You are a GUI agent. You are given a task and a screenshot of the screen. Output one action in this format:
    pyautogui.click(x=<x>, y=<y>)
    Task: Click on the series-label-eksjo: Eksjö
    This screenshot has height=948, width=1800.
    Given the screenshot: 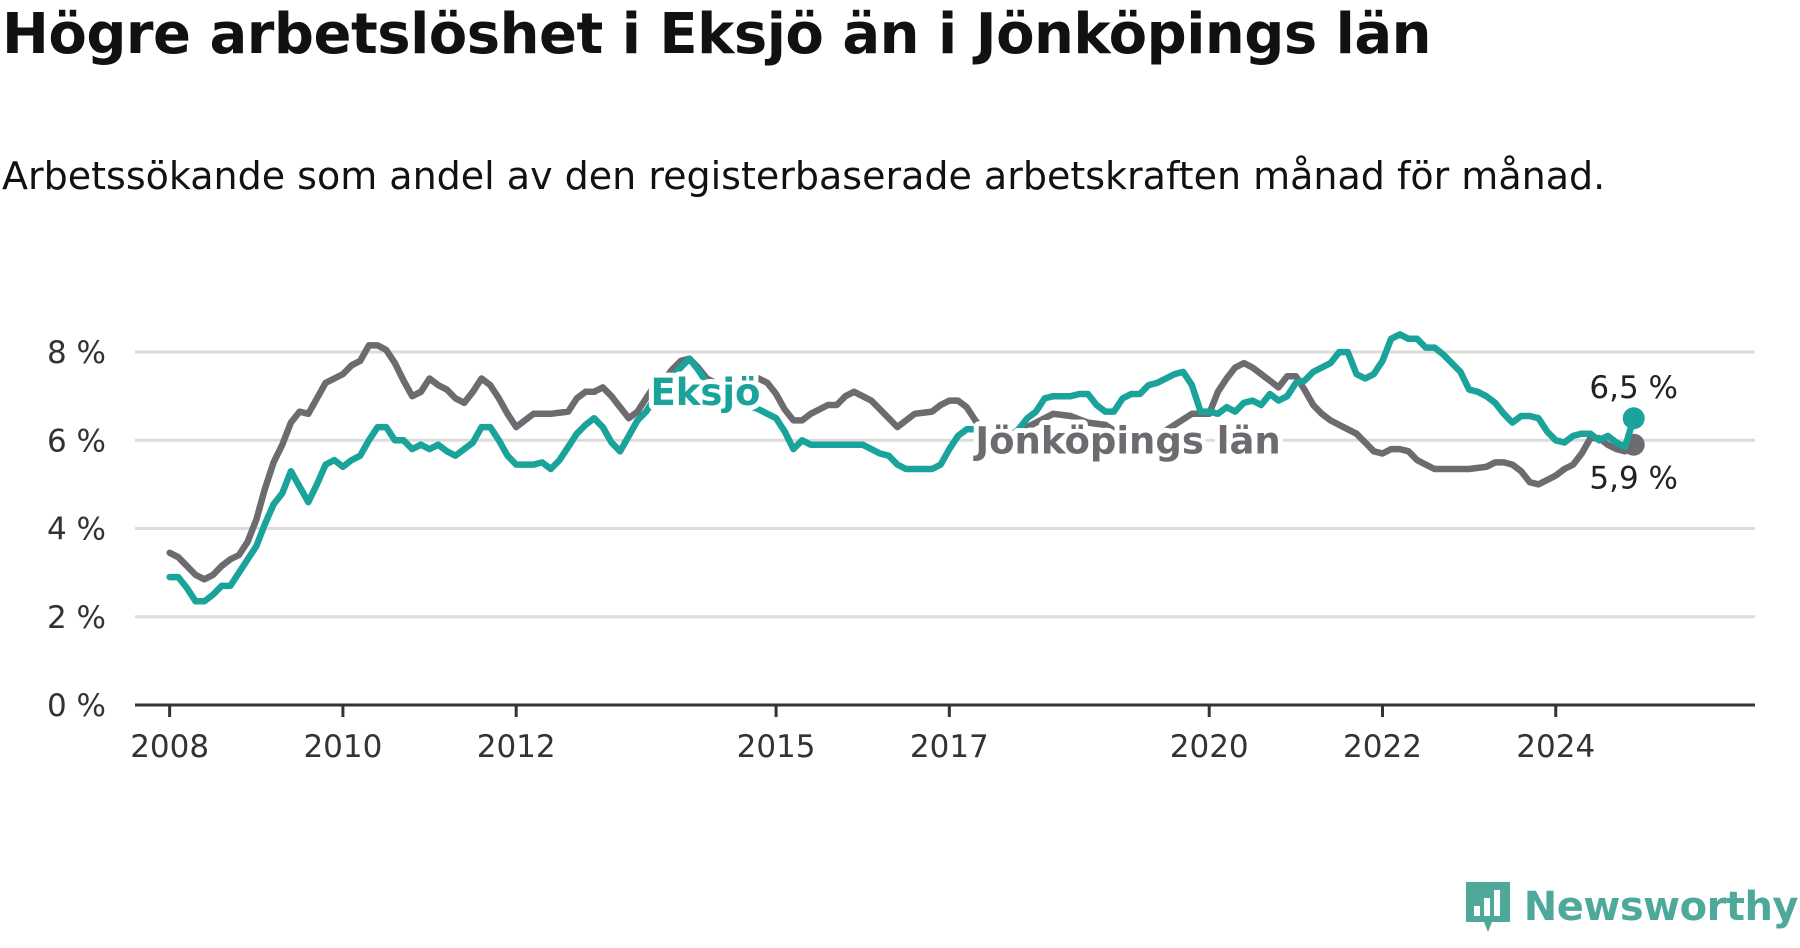 What is the action you would take?
    pyautogui.click(x=705, y=392)
    